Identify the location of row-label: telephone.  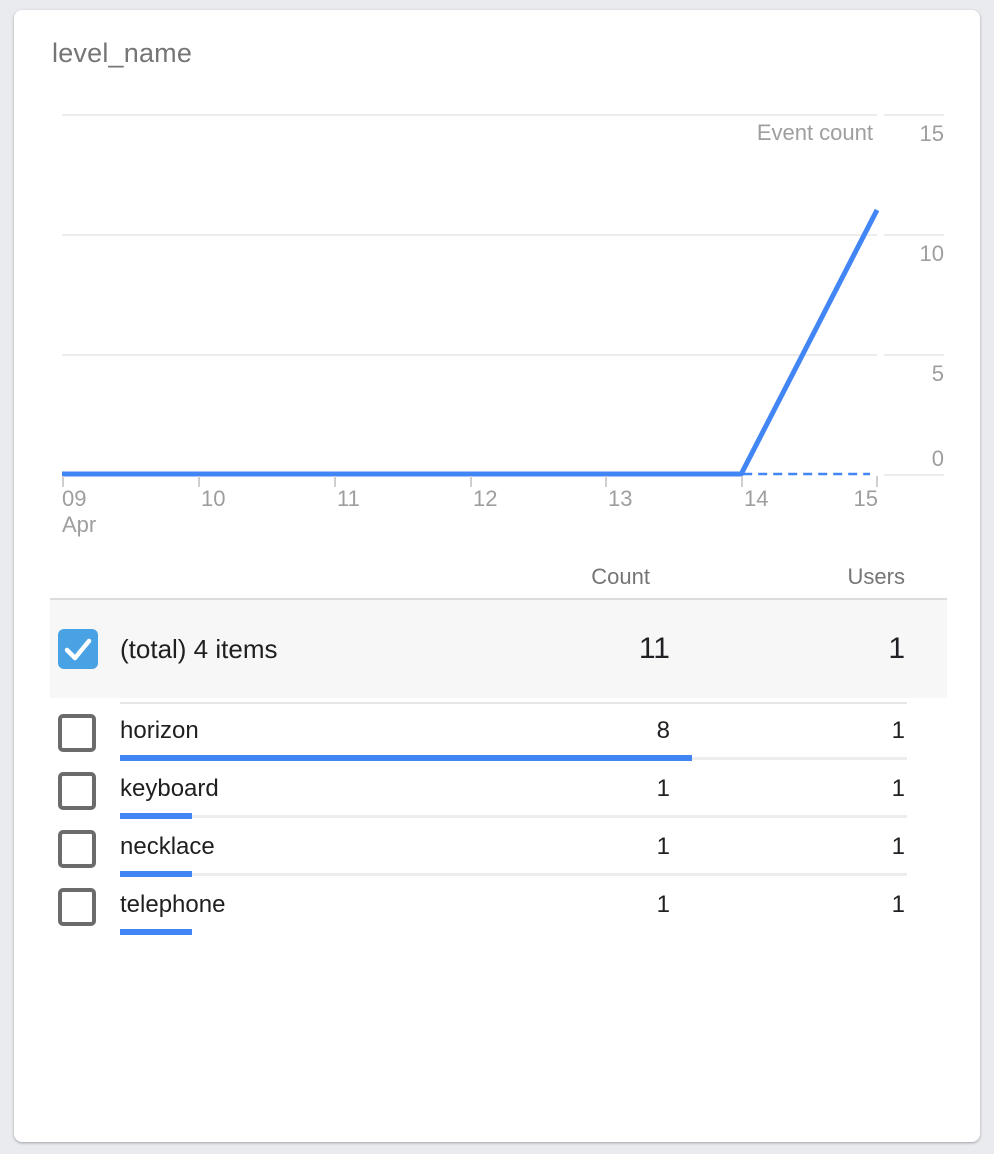
(173, 904).